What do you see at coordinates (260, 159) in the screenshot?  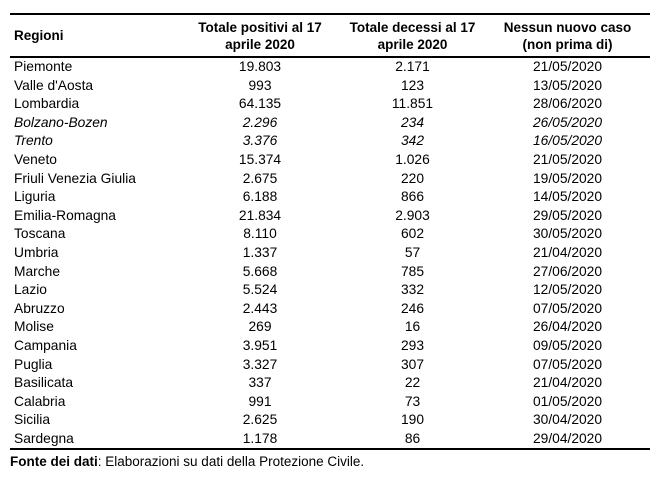 I see `positivi-cell: 15.374` at bounding box center [260, 159].